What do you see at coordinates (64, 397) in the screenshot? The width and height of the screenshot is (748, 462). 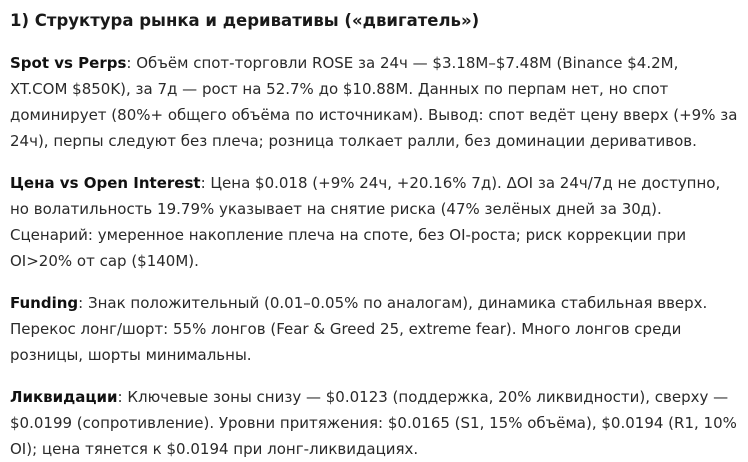 I see `term-liquidations: Ликвидации` at bounding box center [64, 397].